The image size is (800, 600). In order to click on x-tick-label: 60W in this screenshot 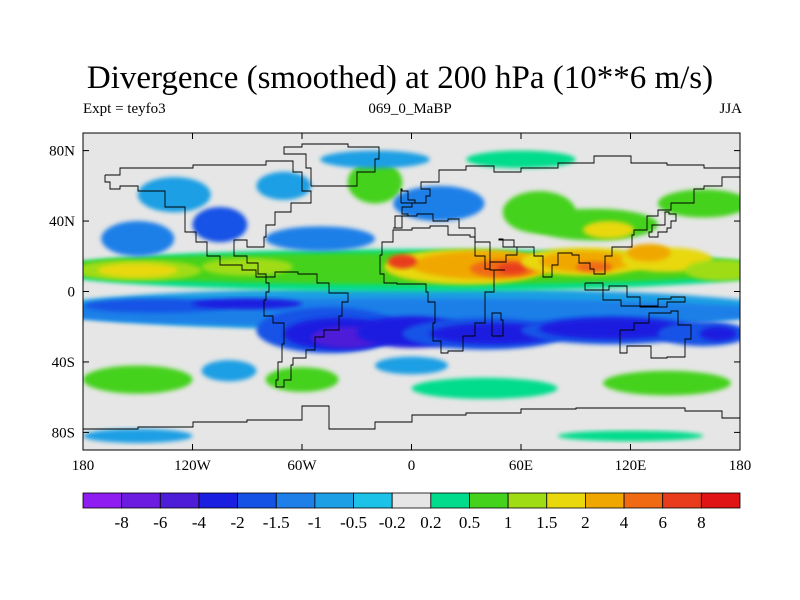, I will do `click(302, 466)`.